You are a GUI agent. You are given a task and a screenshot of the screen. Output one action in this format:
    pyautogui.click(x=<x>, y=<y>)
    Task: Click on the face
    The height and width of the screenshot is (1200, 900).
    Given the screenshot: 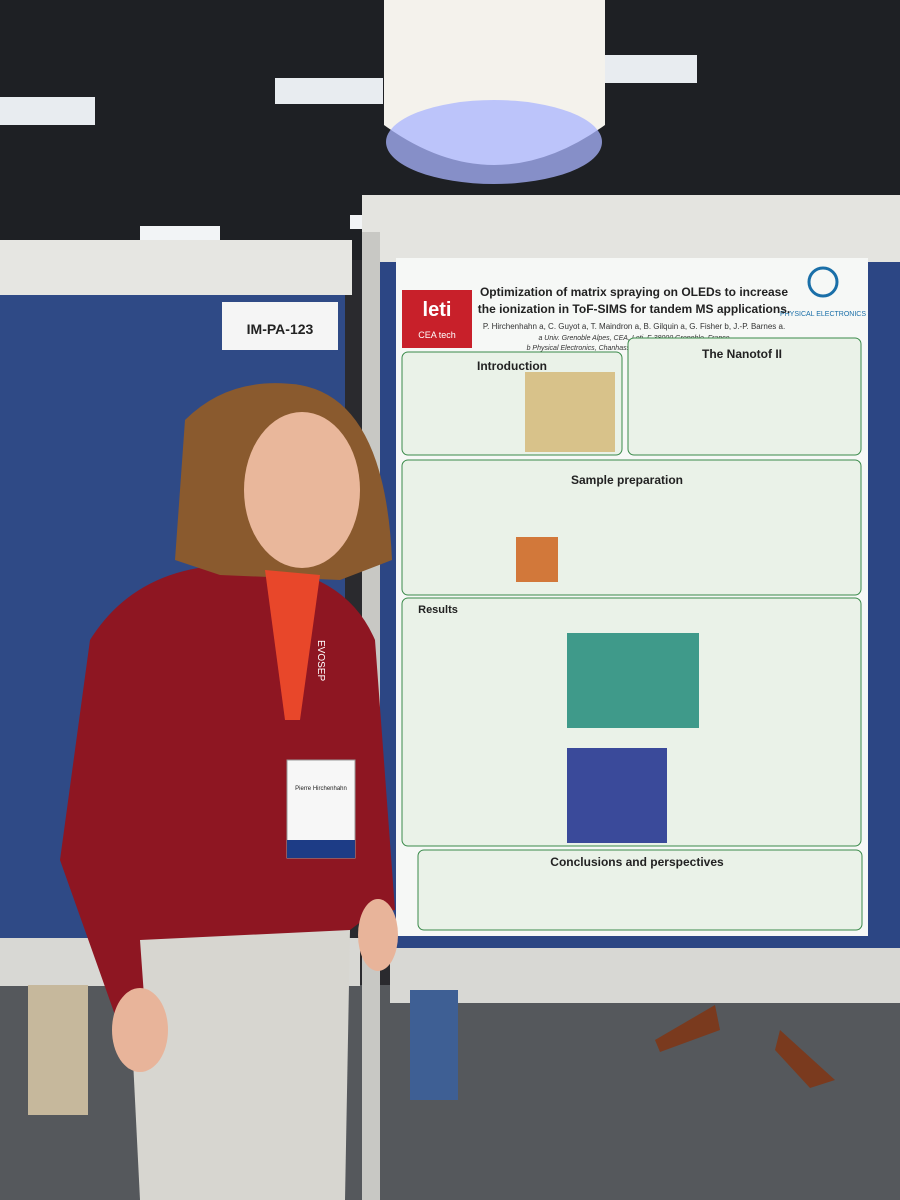 What is the action you would take?
    pyautogui.click(x=302, y=490)
    